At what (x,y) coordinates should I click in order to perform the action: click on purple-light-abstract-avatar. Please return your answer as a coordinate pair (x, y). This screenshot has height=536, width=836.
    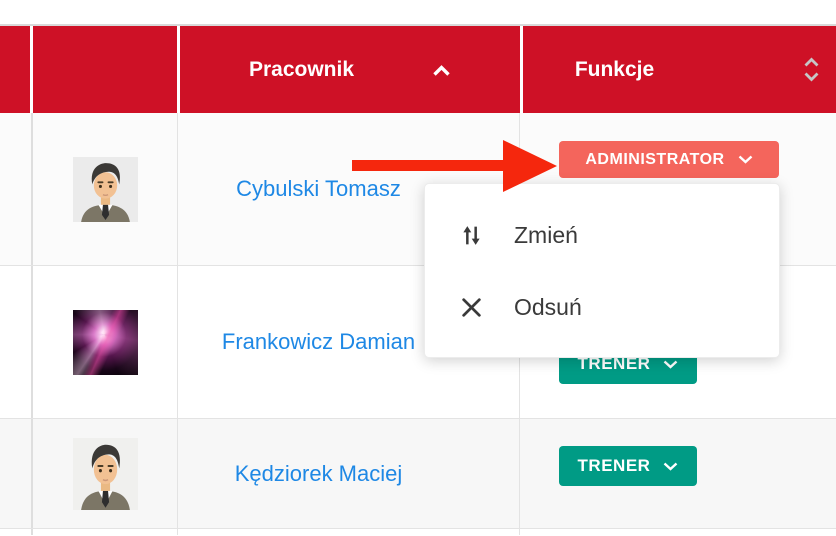
    Looking at the image, I should click on (105, 342).